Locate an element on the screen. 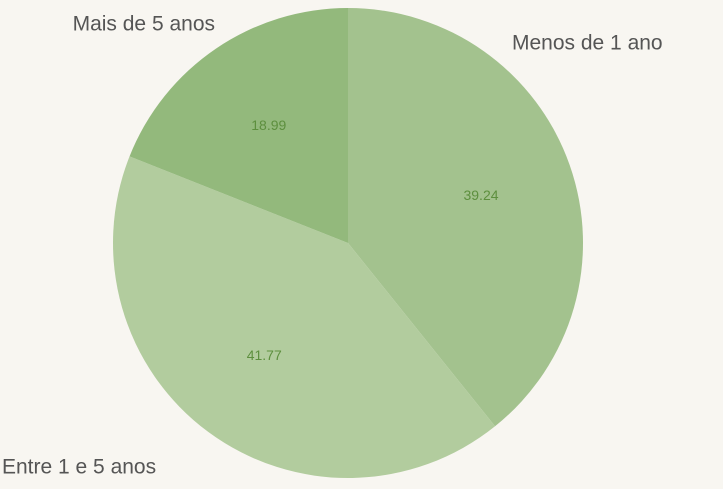 This screenshot has width=723, height=489. value-label: 41.77 is located at coordinates (264, 355).